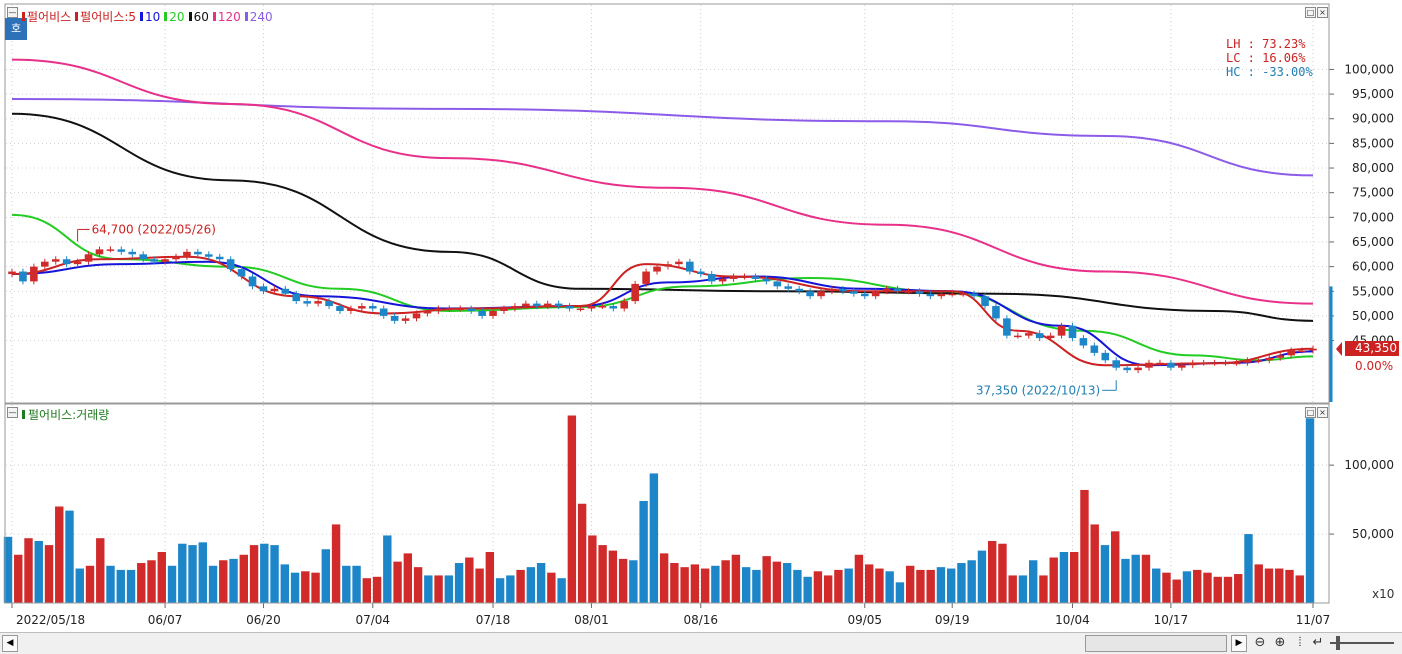 This screenshot has width=1402, height=654. Describe the element at coordinates (1362, 643) in the screenshot. I see `zoom-slider` at that location.